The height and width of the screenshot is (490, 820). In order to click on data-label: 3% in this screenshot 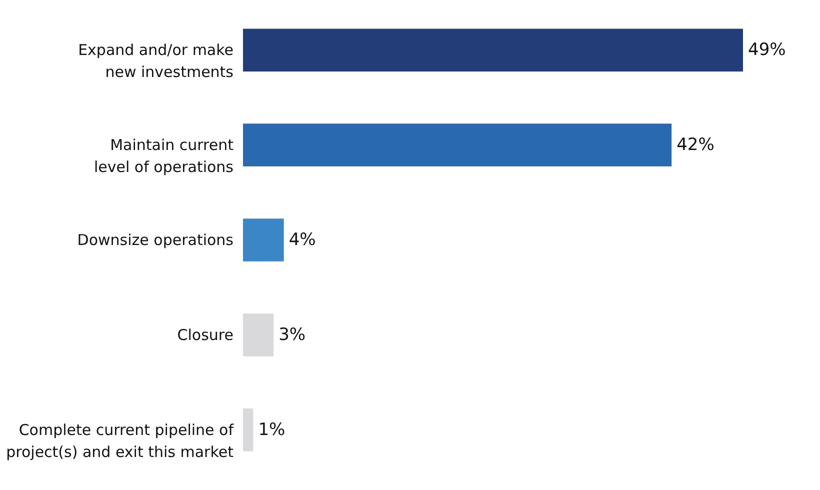, I will do `click(292, 334)`.